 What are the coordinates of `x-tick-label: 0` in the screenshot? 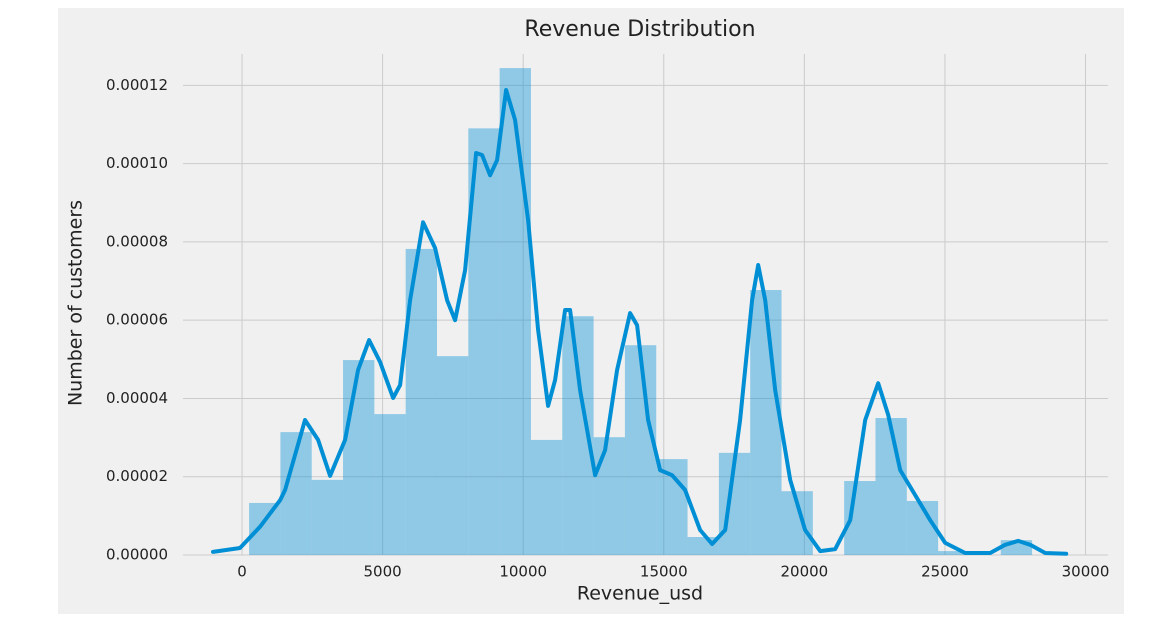 It's located at (242, 572).